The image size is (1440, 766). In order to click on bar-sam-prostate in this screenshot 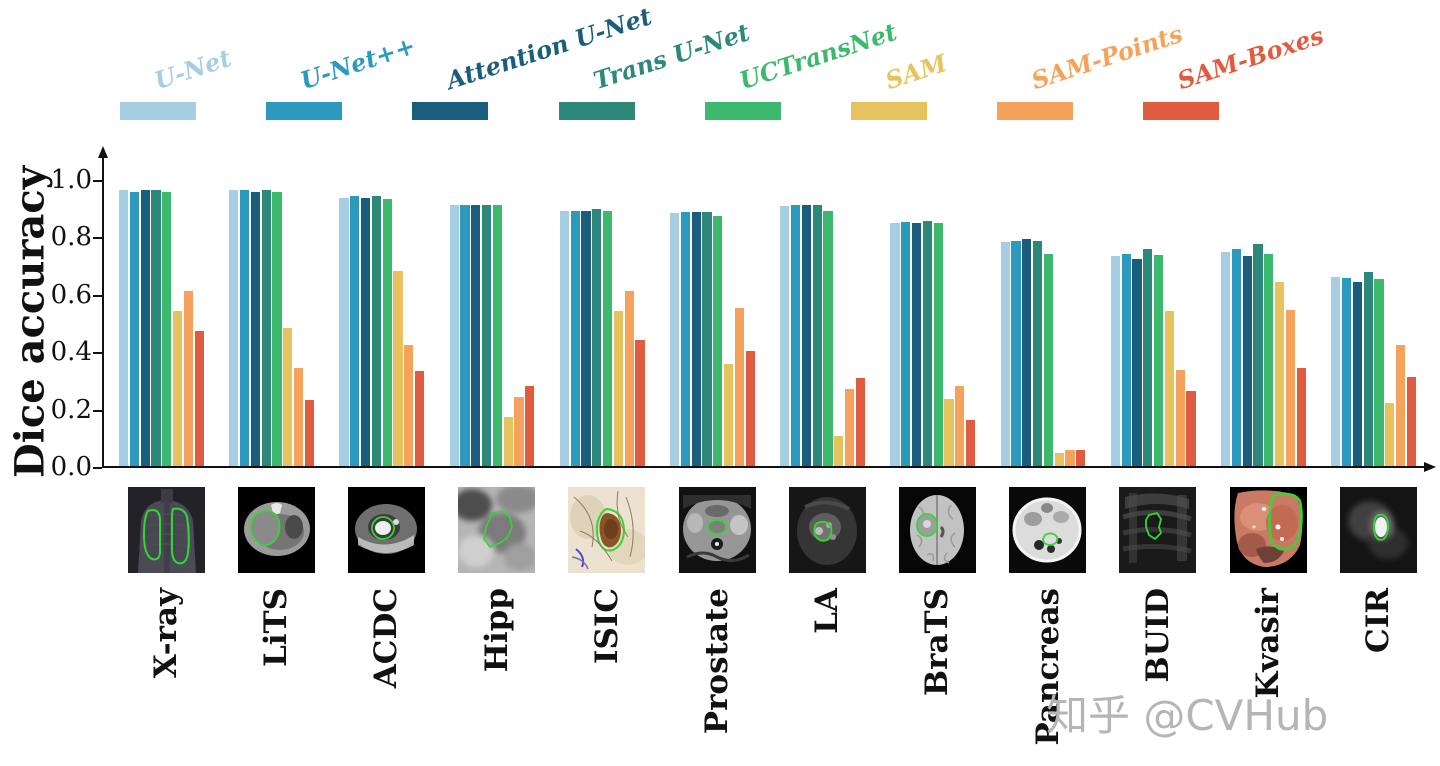, I will do `click(729, 415)`.